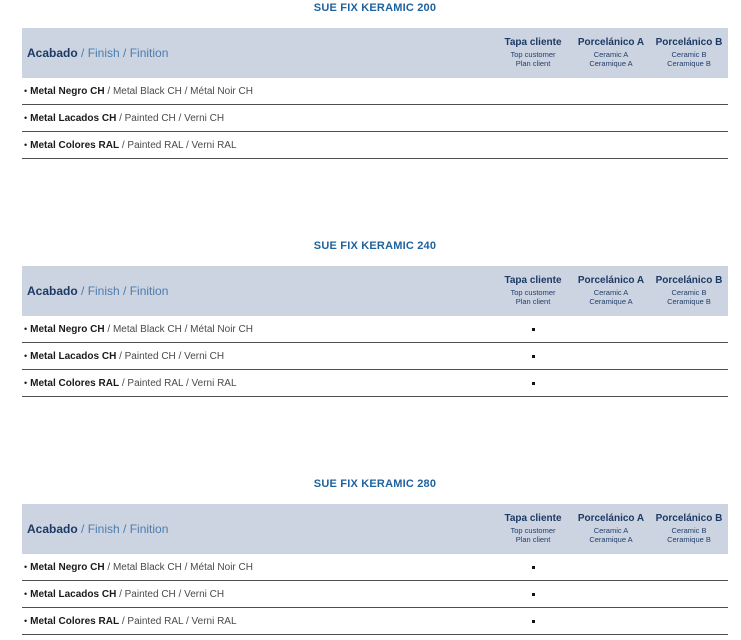 The image size is (741, 640). Describe the element at coordinates (375, 246) in the screenshot. I see `table-title: SUE FIX KERAMIC 240` at that location.